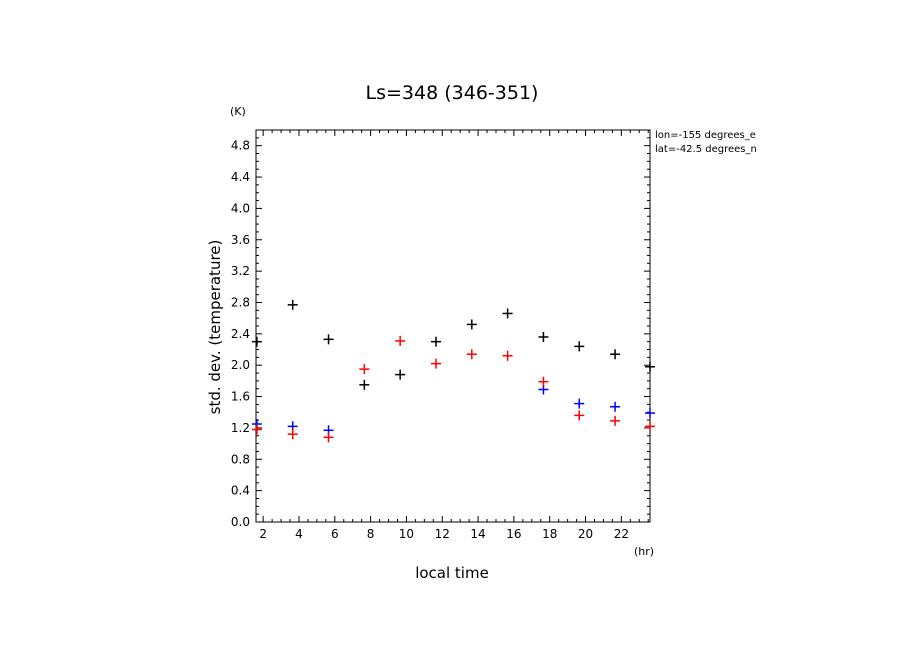 The image size is (904, 654). What do you see at coordinates (452, 573) in the screenshot?
I see `x-axis-label: local time` at bounding box center [452, 573].